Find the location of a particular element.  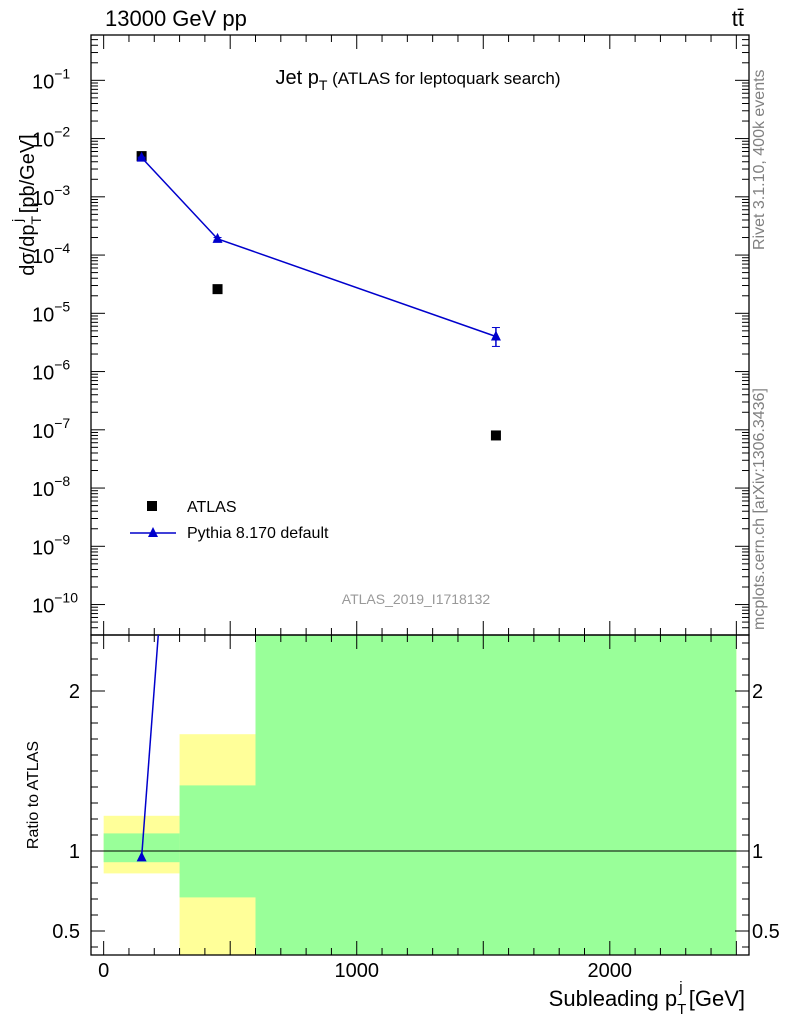

y-tick-label: 10⁻² is located at coordinates (51, 138).